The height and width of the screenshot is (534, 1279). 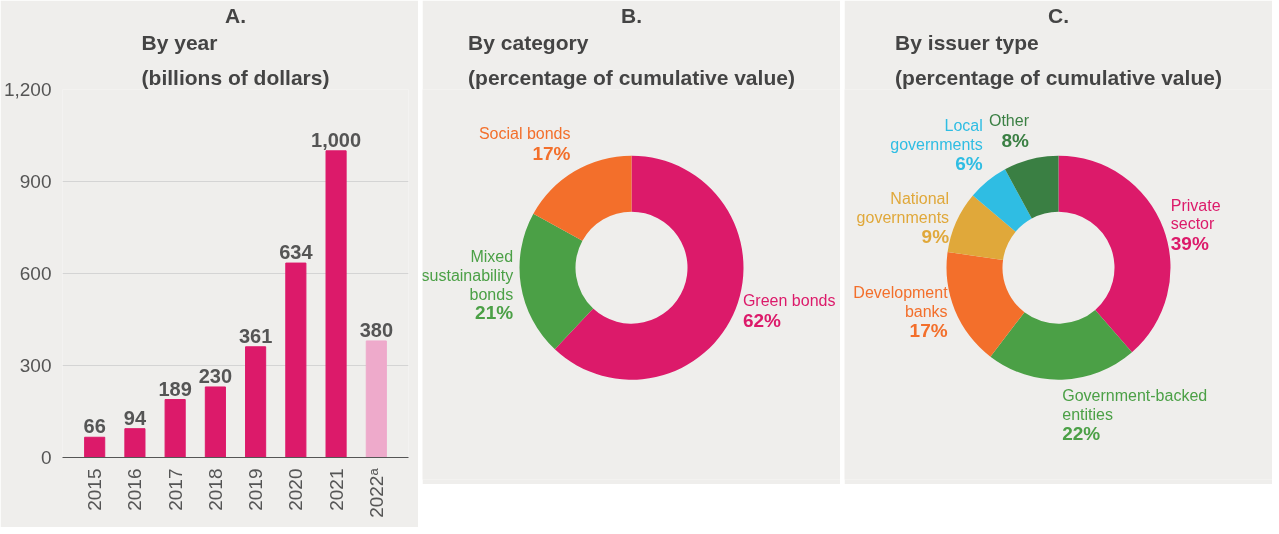 I want to click on data-label: 361, so click(x=255, y=335).